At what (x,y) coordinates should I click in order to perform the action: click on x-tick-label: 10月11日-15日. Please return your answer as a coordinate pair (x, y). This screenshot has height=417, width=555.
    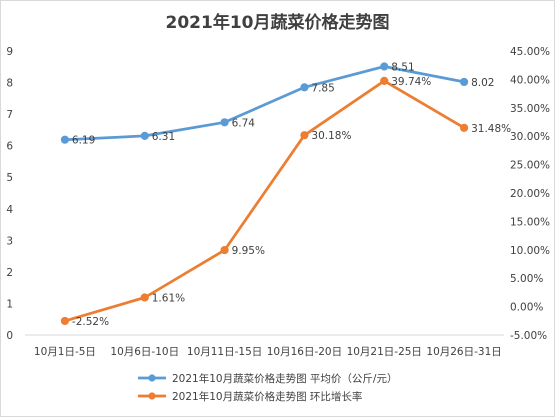
    Looking at the image, I should click on (224, 352).